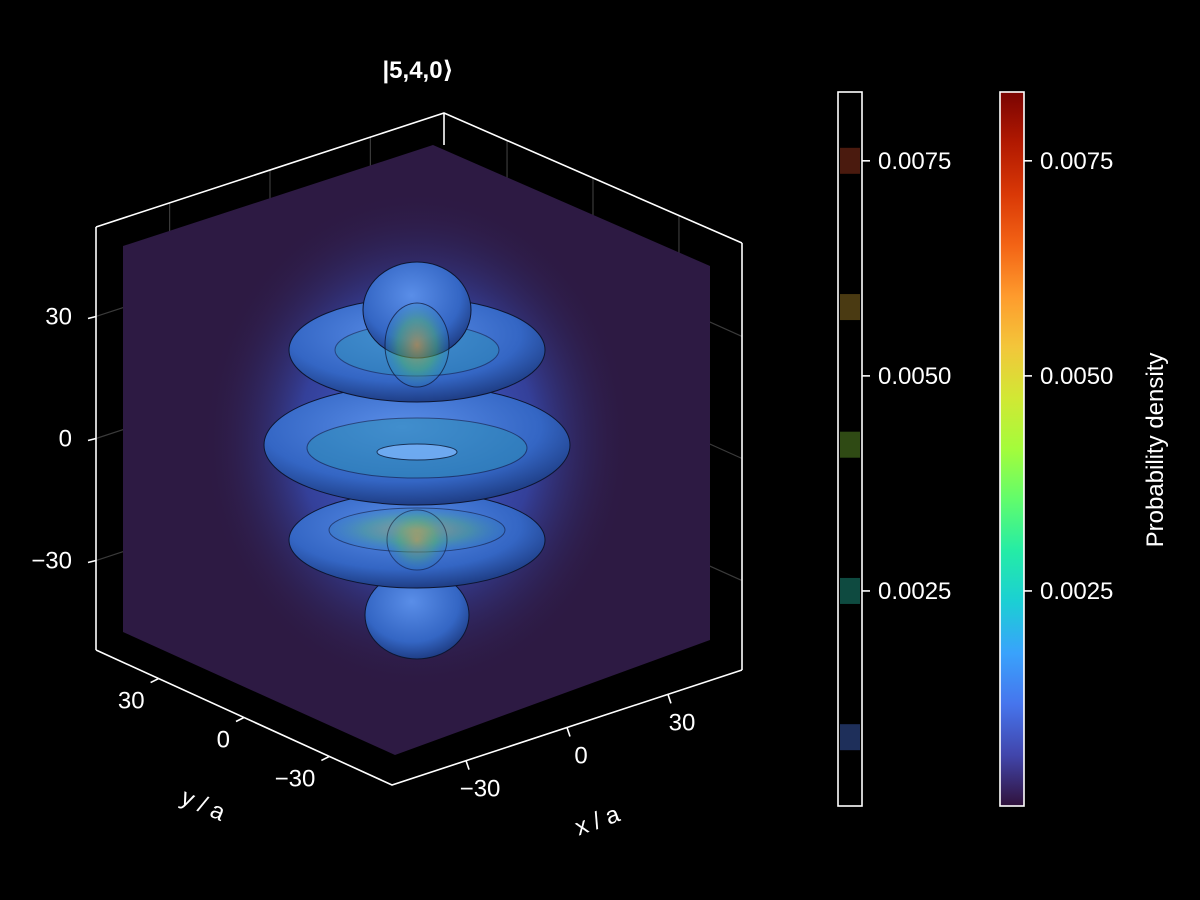  What do you see at coordinates (580, 756) in the screenshot?
I see `x-tick-label: 0` at bounding box center [580, 756].